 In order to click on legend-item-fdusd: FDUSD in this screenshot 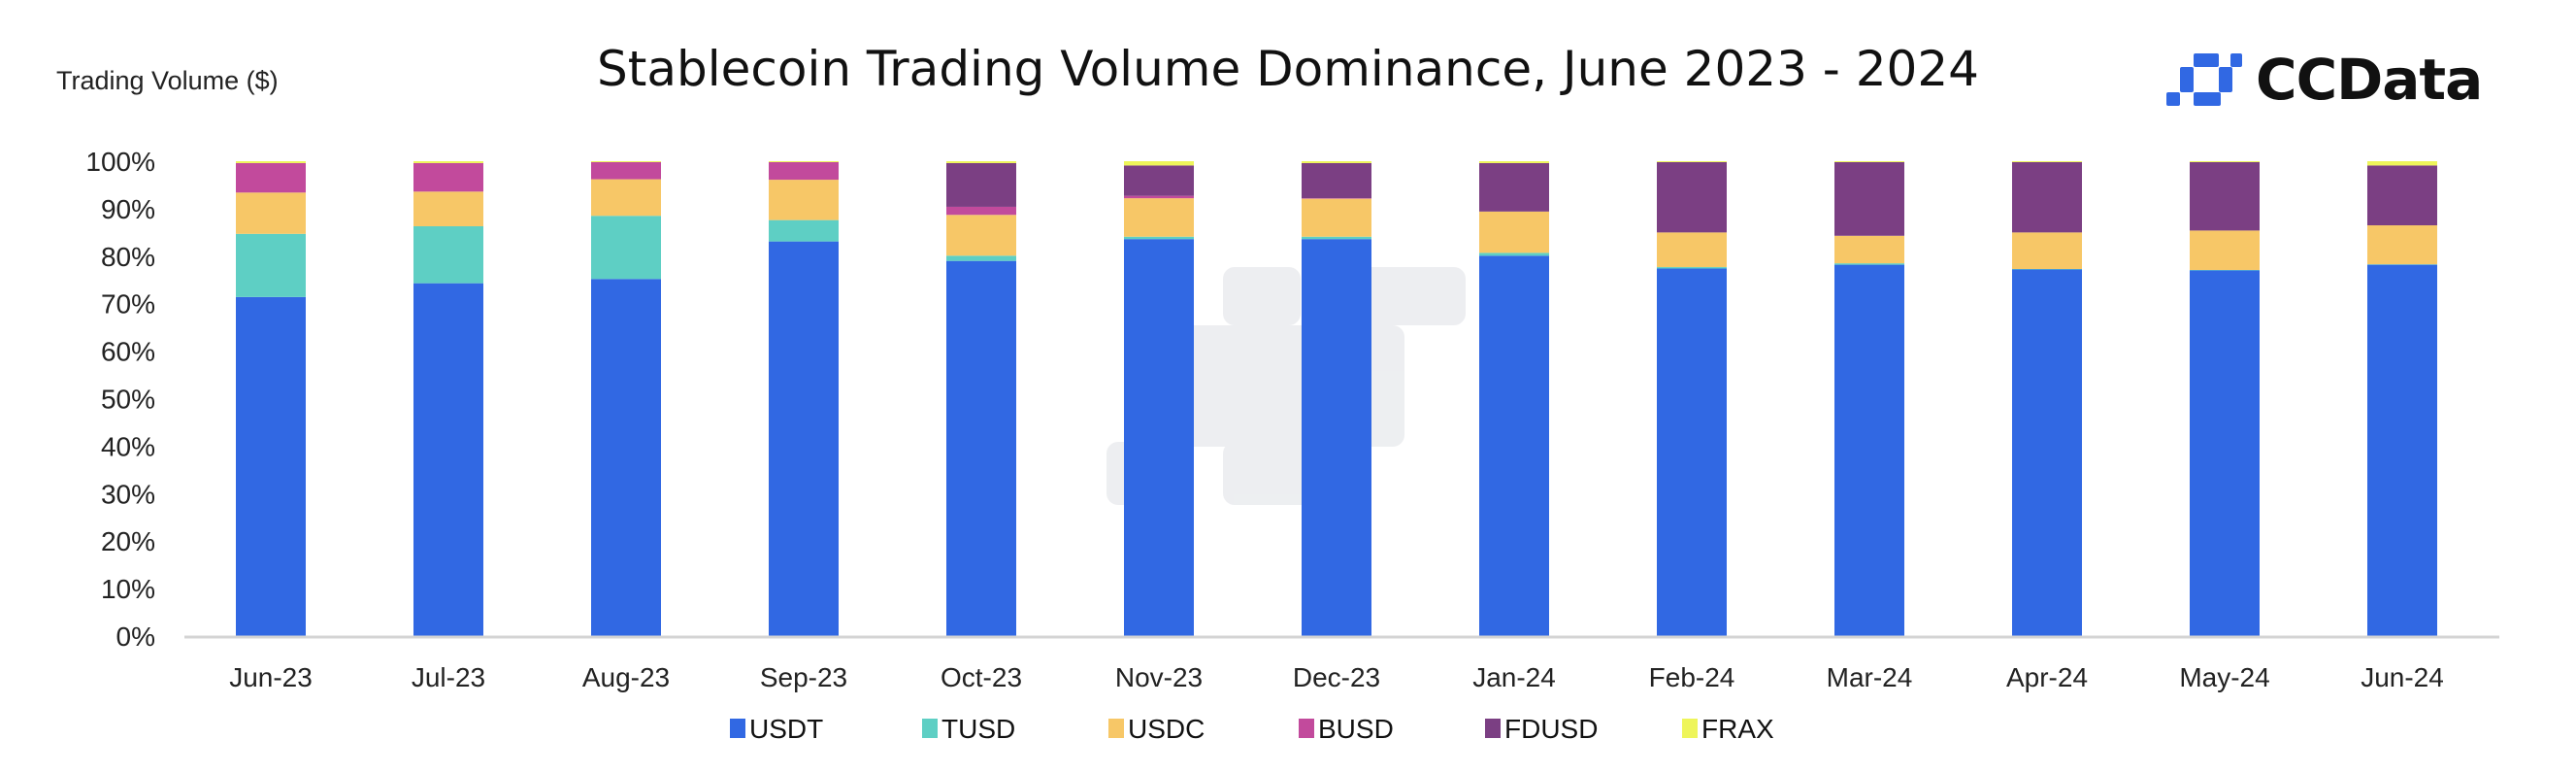, I will do `click(1541, 729)`.